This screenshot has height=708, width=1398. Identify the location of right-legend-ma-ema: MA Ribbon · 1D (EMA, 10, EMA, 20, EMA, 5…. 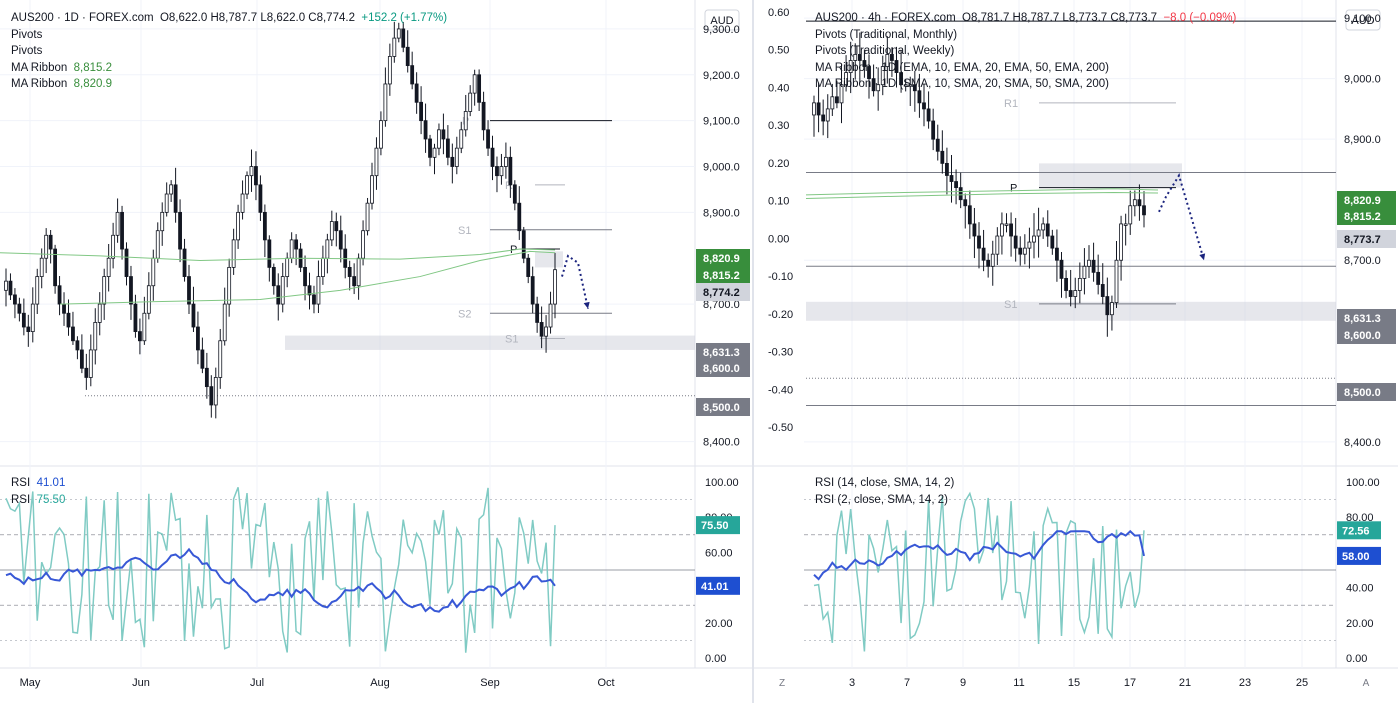
(962, 67).